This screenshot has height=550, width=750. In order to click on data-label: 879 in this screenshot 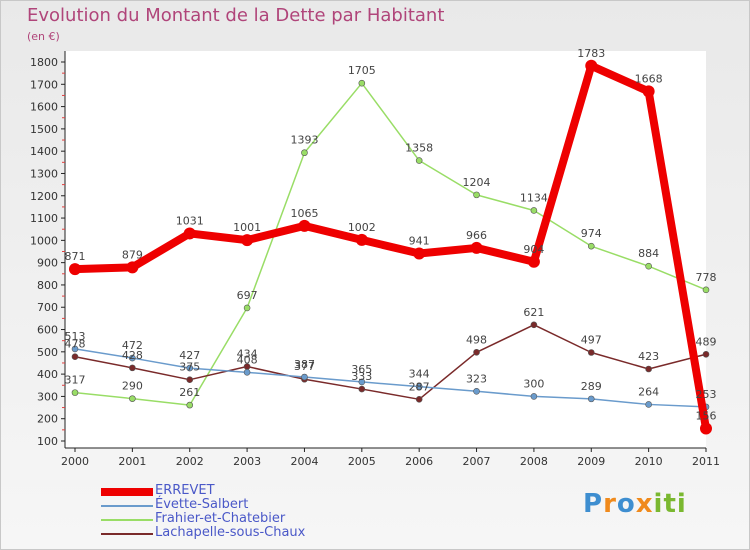, I will do `click(132, 254)`.